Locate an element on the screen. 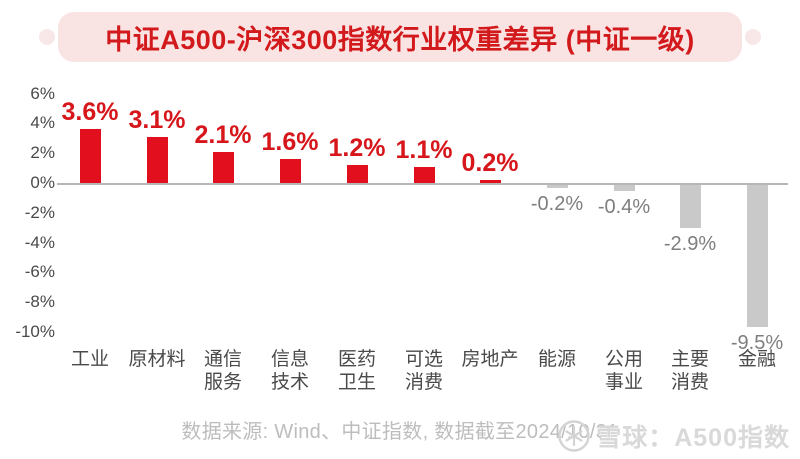 The image size is (800, 459). banner-left-notch-decoration is located at coordinates (47, 37).